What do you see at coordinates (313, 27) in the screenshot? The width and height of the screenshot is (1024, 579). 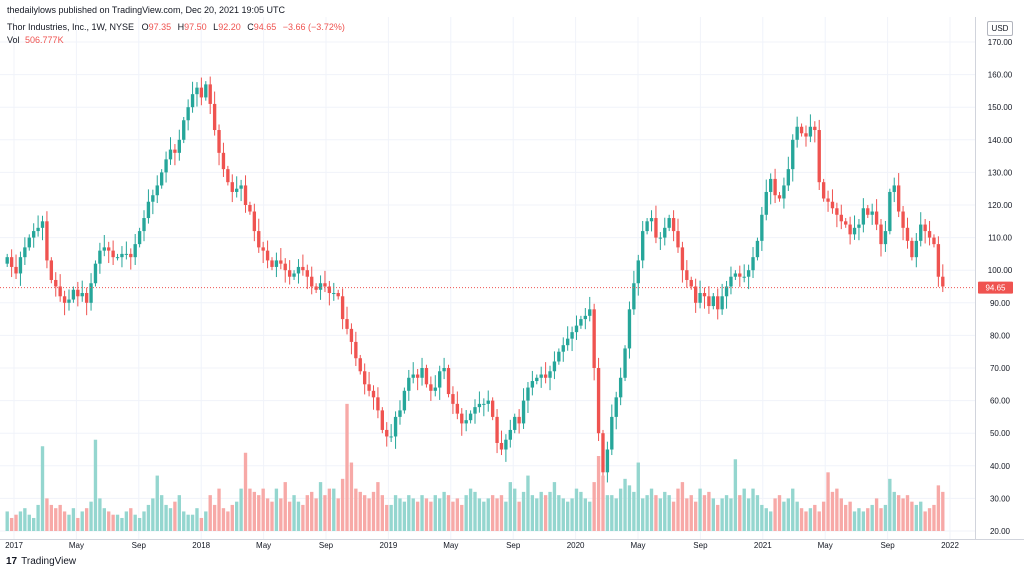 I see `change-value: −3.66 (−3.72%)` at bounding box center [313, 27].